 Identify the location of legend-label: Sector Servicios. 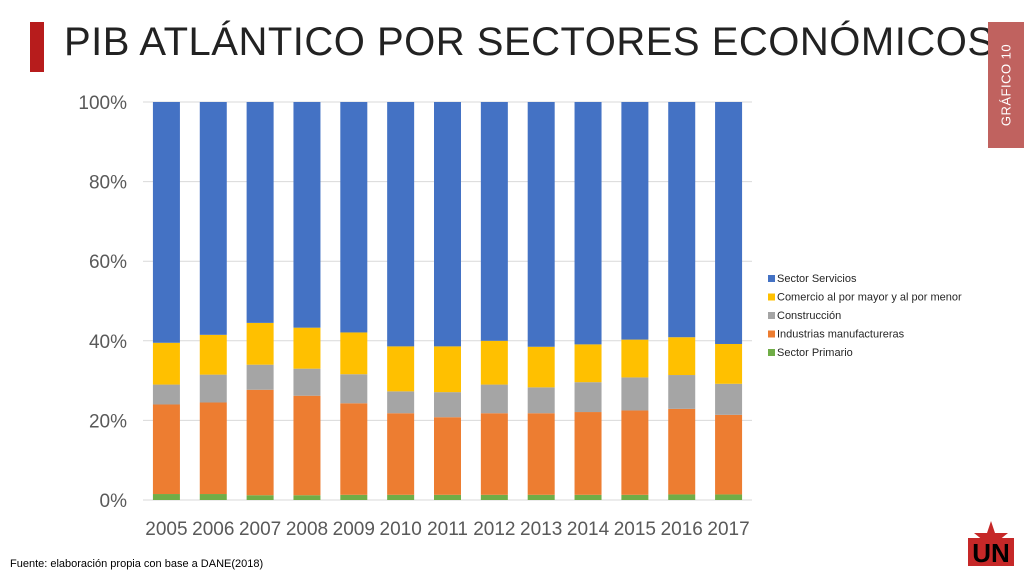
(817, 279).